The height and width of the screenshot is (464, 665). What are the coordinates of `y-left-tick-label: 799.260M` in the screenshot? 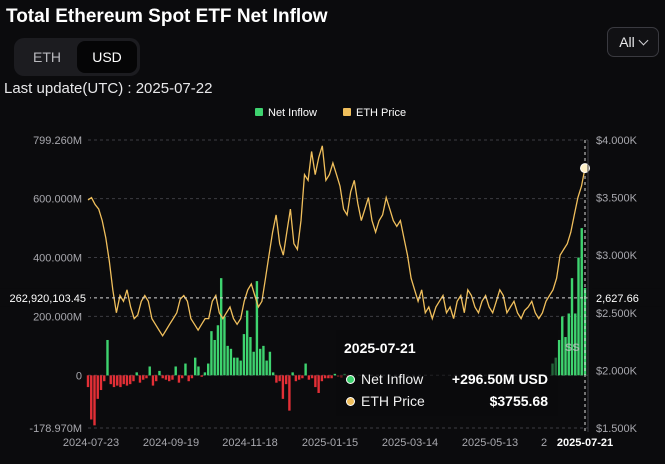 It's located at (57, 141).